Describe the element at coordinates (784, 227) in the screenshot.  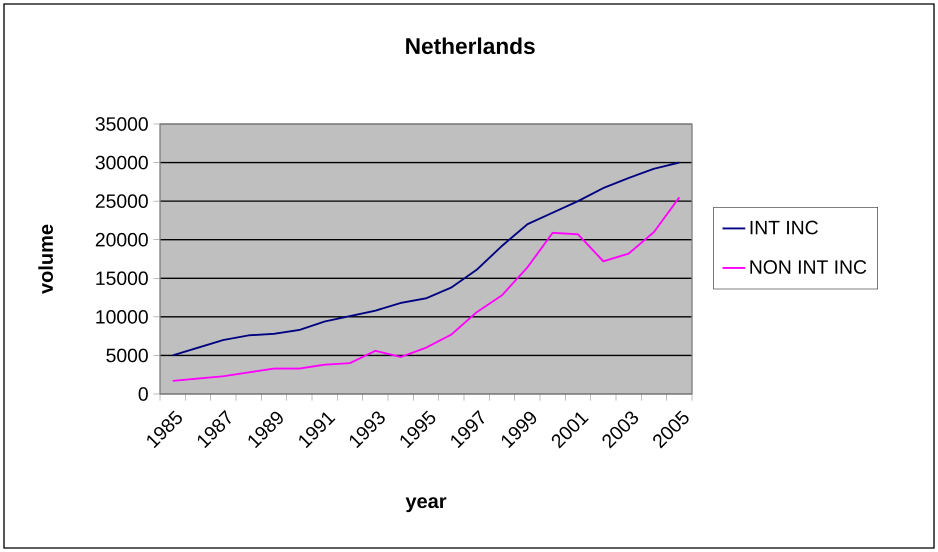
I see `legend-label: INT INC` at that location.